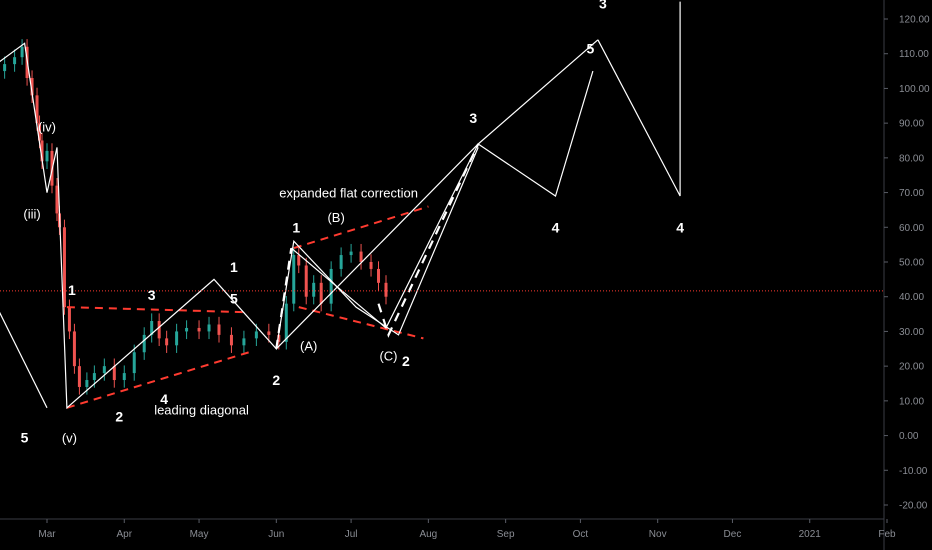 Image resolution: width=932 pixels, height=550 pixels. Describe the element at coordinates (911, 263) in the screenshot. I see `y-tick-label: 50.00` at that location.